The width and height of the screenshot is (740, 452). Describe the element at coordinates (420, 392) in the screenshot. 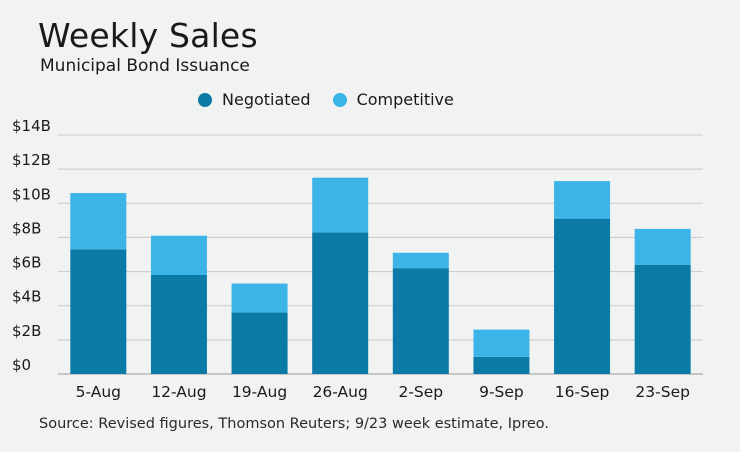

I see `x-tick-label: 2-Sep` at that location.